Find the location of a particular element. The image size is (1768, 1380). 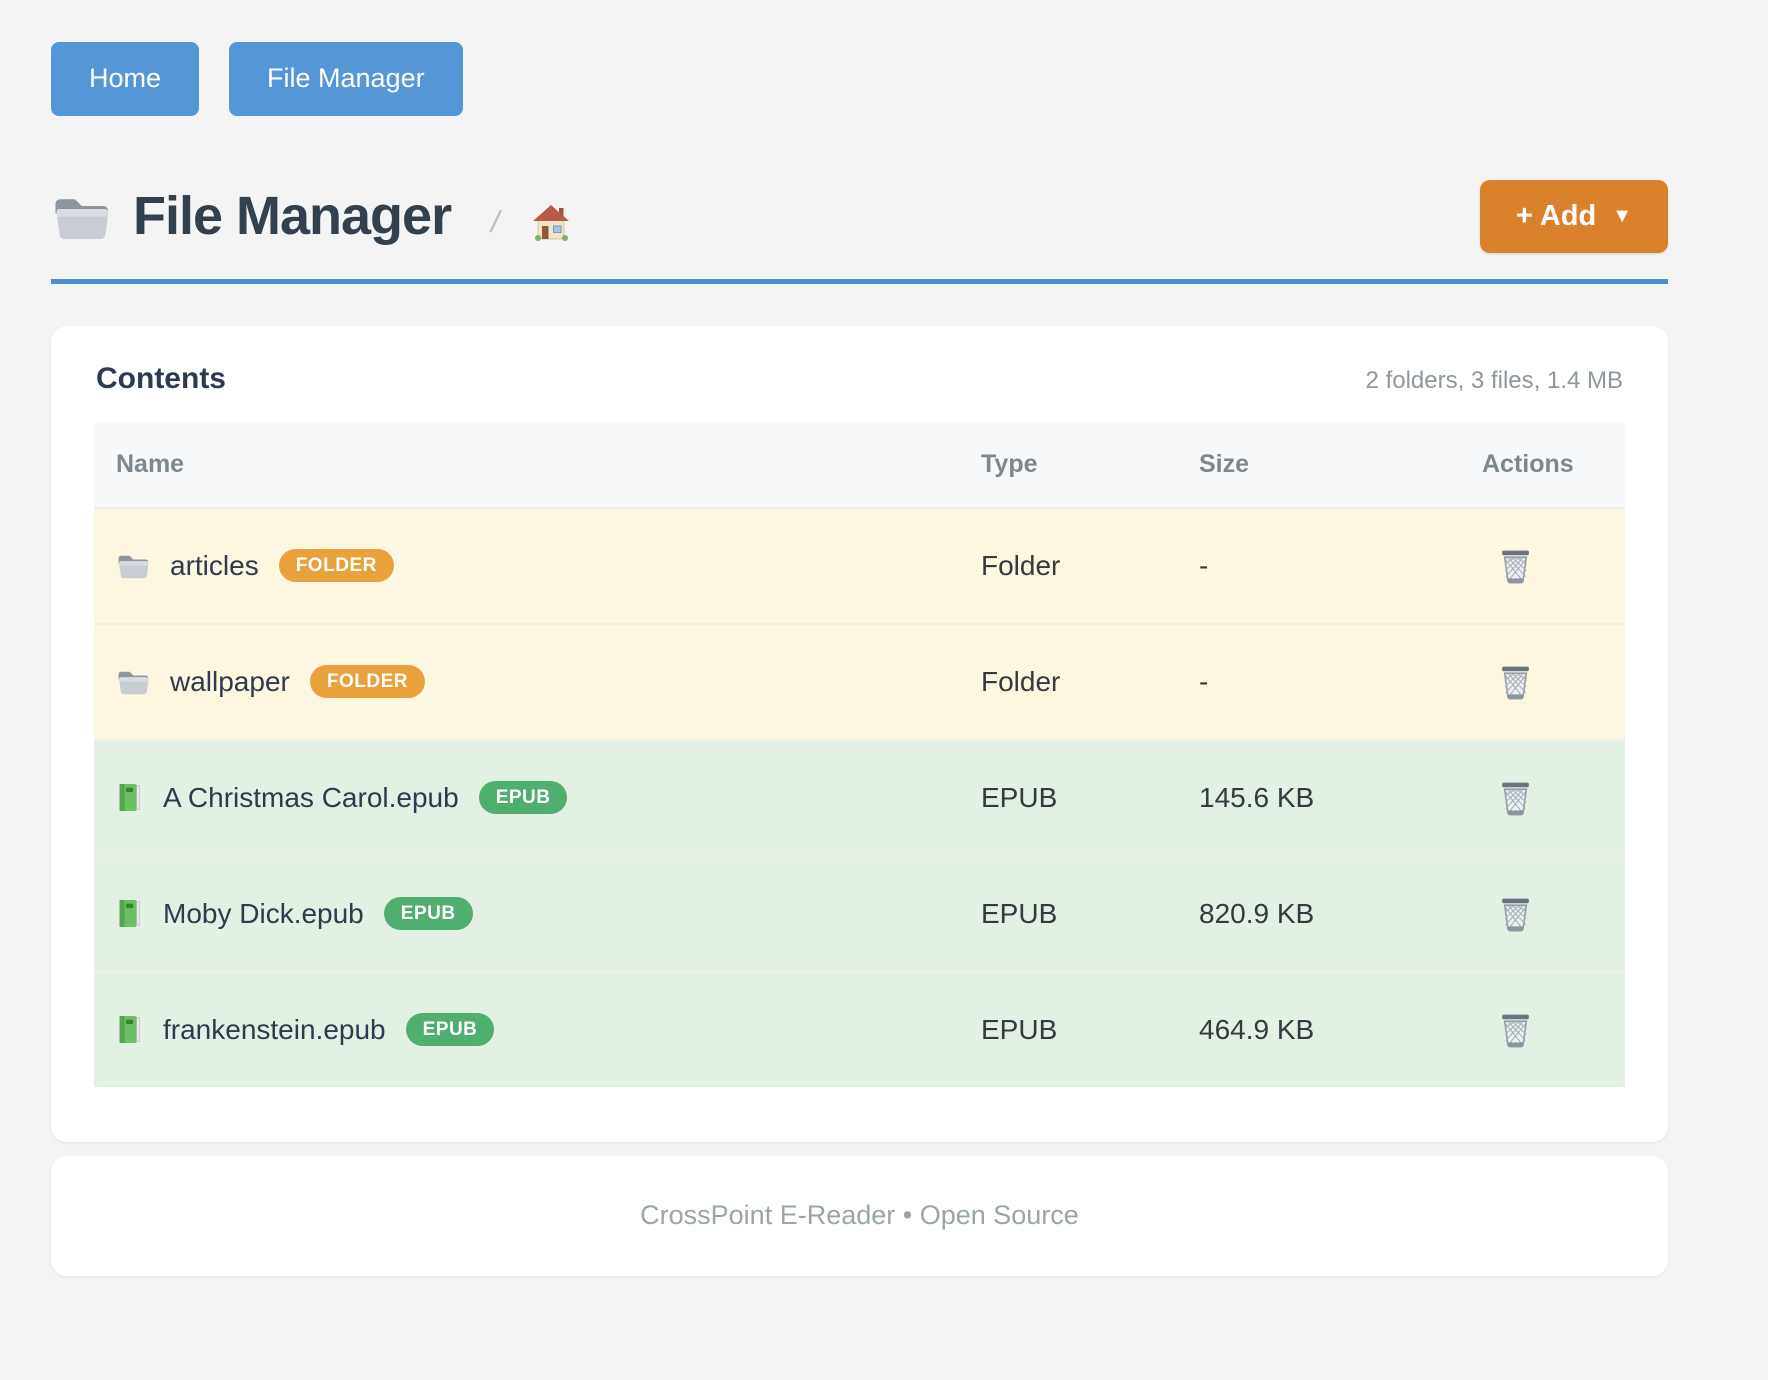

table-row: Moby Dick.epub EPUB EPUB 820.9 KB is located at coordinates (859, 912).